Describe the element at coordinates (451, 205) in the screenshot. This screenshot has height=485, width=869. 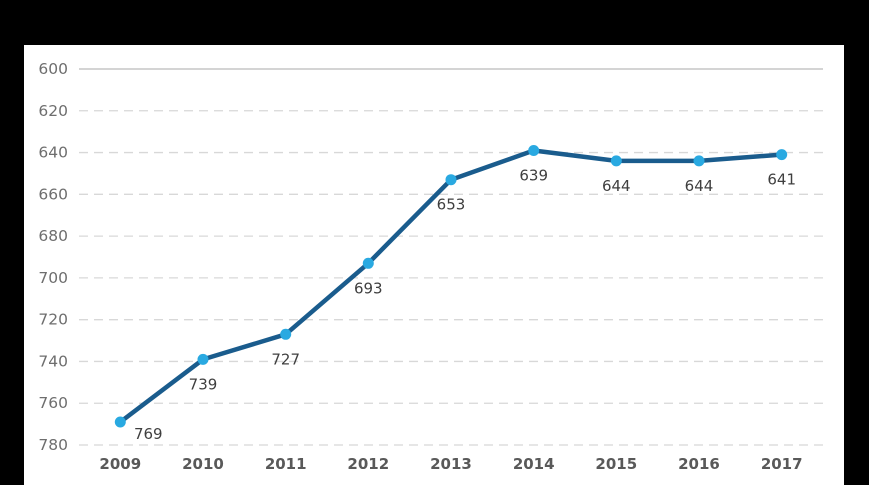
I see `data-label: 653` at that location.